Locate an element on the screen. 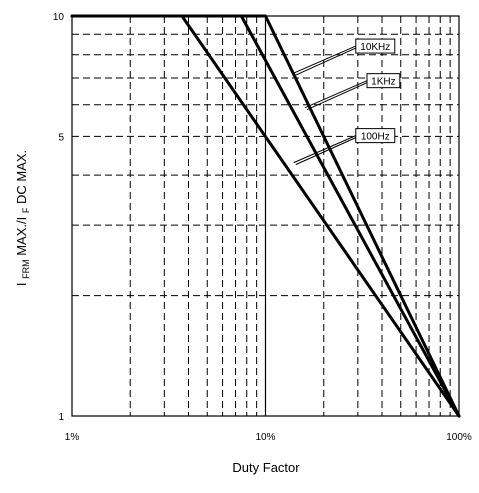 The image size is (479, 493). x-tick-label: 10% is located at coordinates (265, 437).